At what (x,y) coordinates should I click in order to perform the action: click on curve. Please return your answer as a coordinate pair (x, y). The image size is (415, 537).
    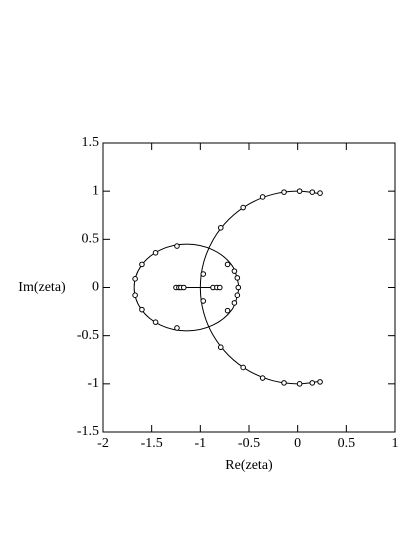
    Looking at the image, I should click on (186, 287).